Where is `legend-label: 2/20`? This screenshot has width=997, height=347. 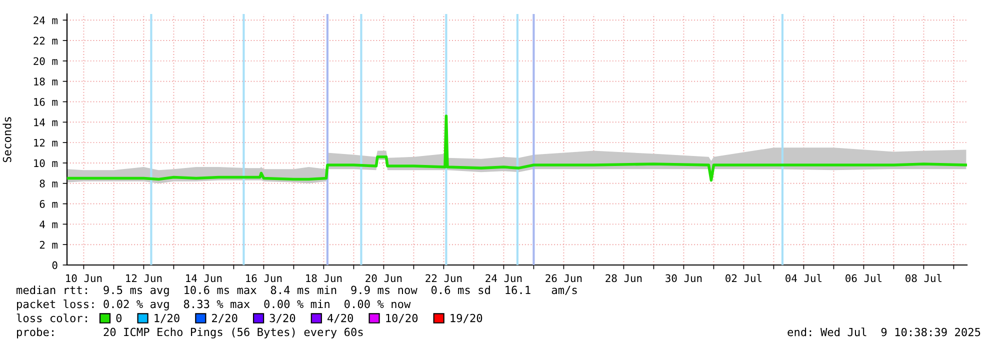
legend-label: 2/20 is located at coordinates (225, 319).